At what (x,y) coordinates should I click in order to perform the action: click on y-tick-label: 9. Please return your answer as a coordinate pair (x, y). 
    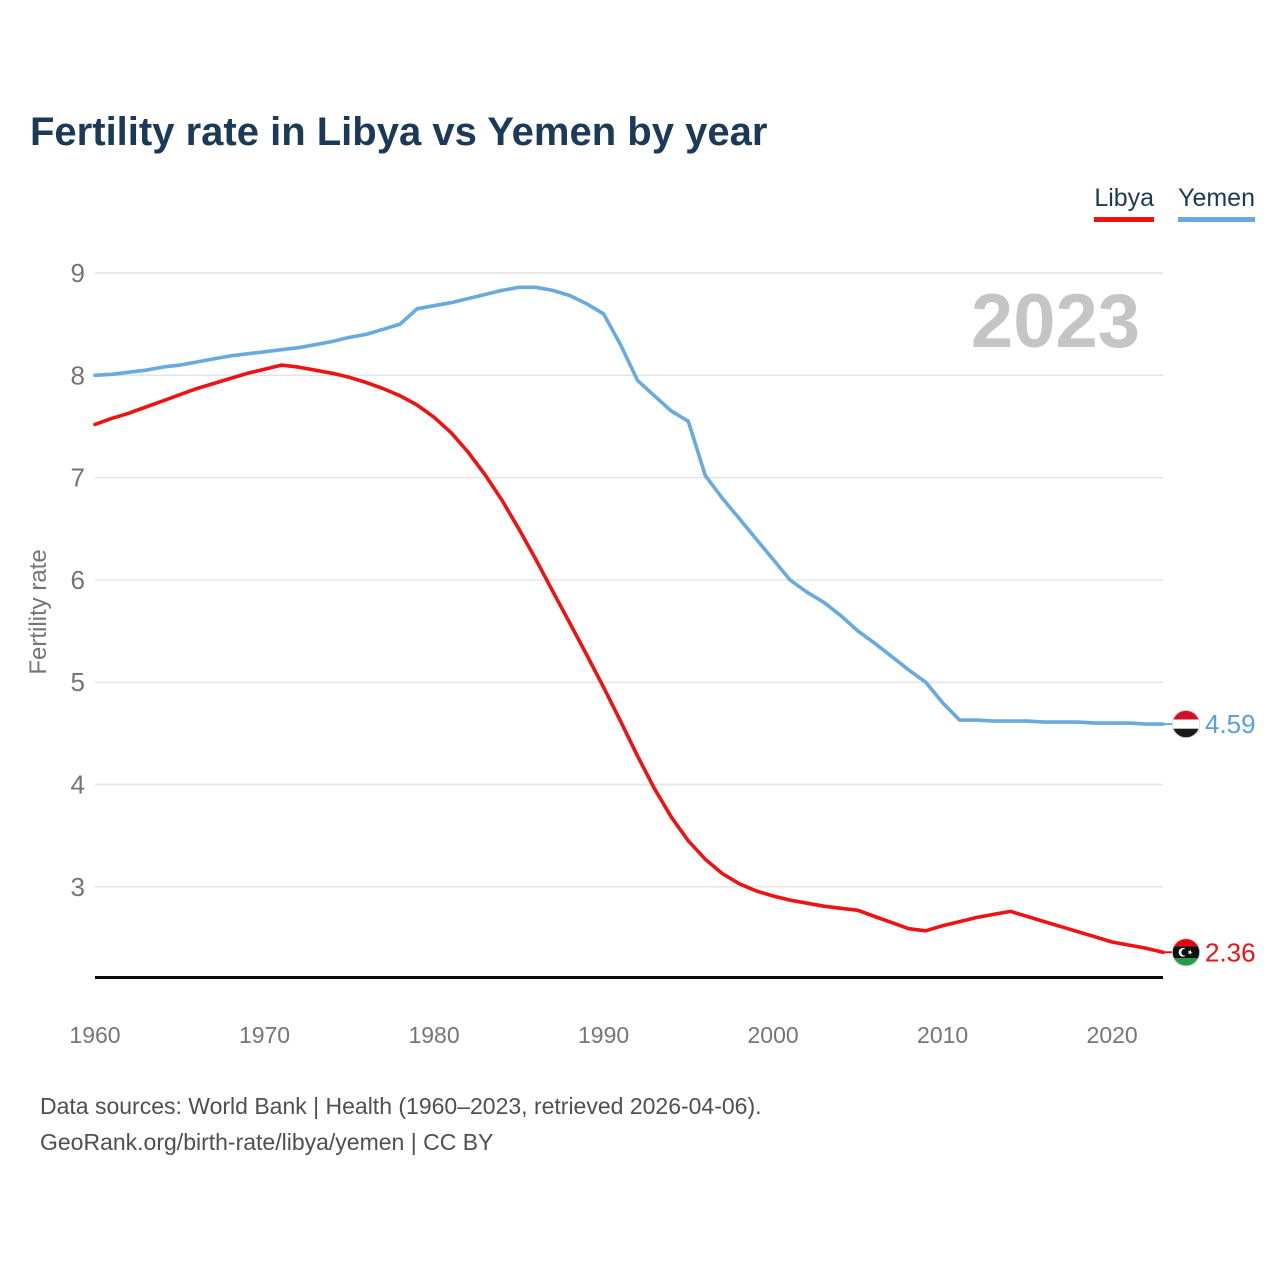
    Looking at the image, I should click on (78, 273).